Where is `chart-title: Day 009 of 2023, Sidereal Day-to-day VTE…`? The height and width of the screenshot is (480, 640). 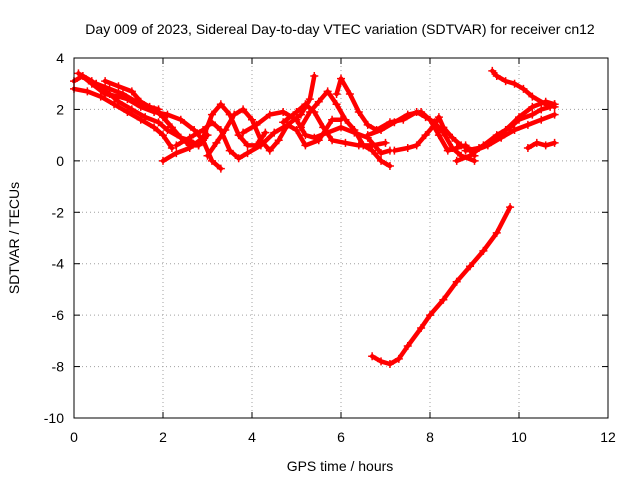 chart-title: Day 009 of 2023, Sidereal Day-to-day VTE… is located at coordinates (340, 29).